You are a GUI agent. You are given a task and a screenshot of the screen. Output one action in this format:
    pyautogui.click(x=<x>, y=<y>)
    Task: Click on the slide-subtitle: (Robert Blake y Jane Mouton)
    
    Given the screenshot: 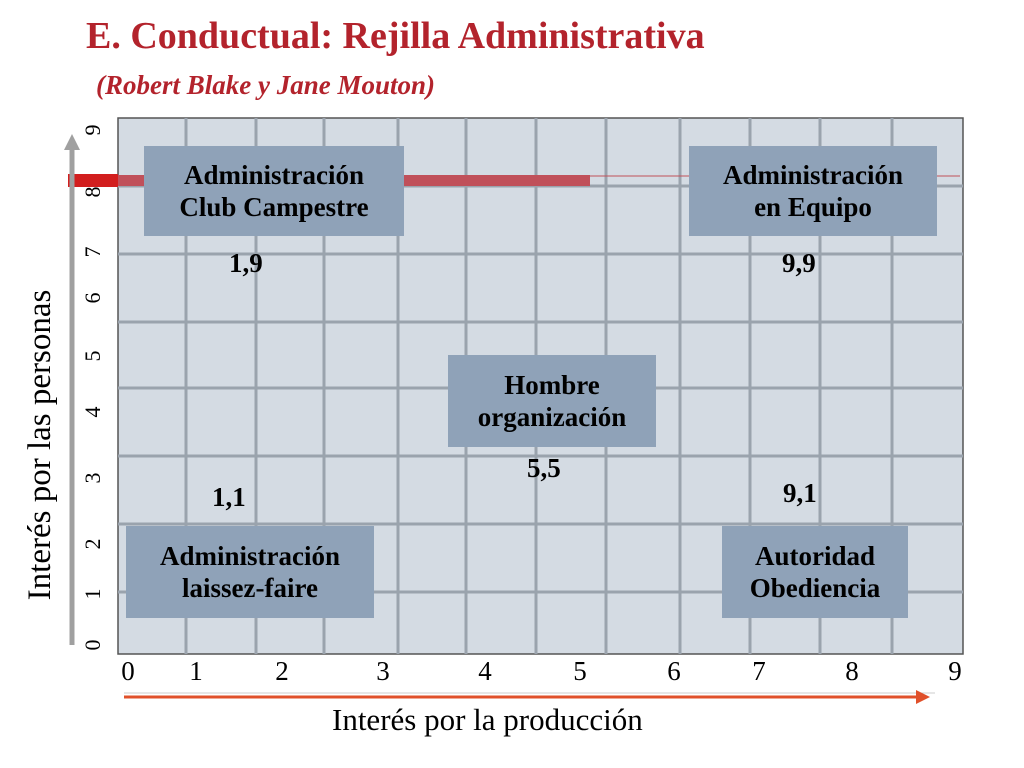 What is the action you would take?
    pyautogui.click(x=266, y=85)
    